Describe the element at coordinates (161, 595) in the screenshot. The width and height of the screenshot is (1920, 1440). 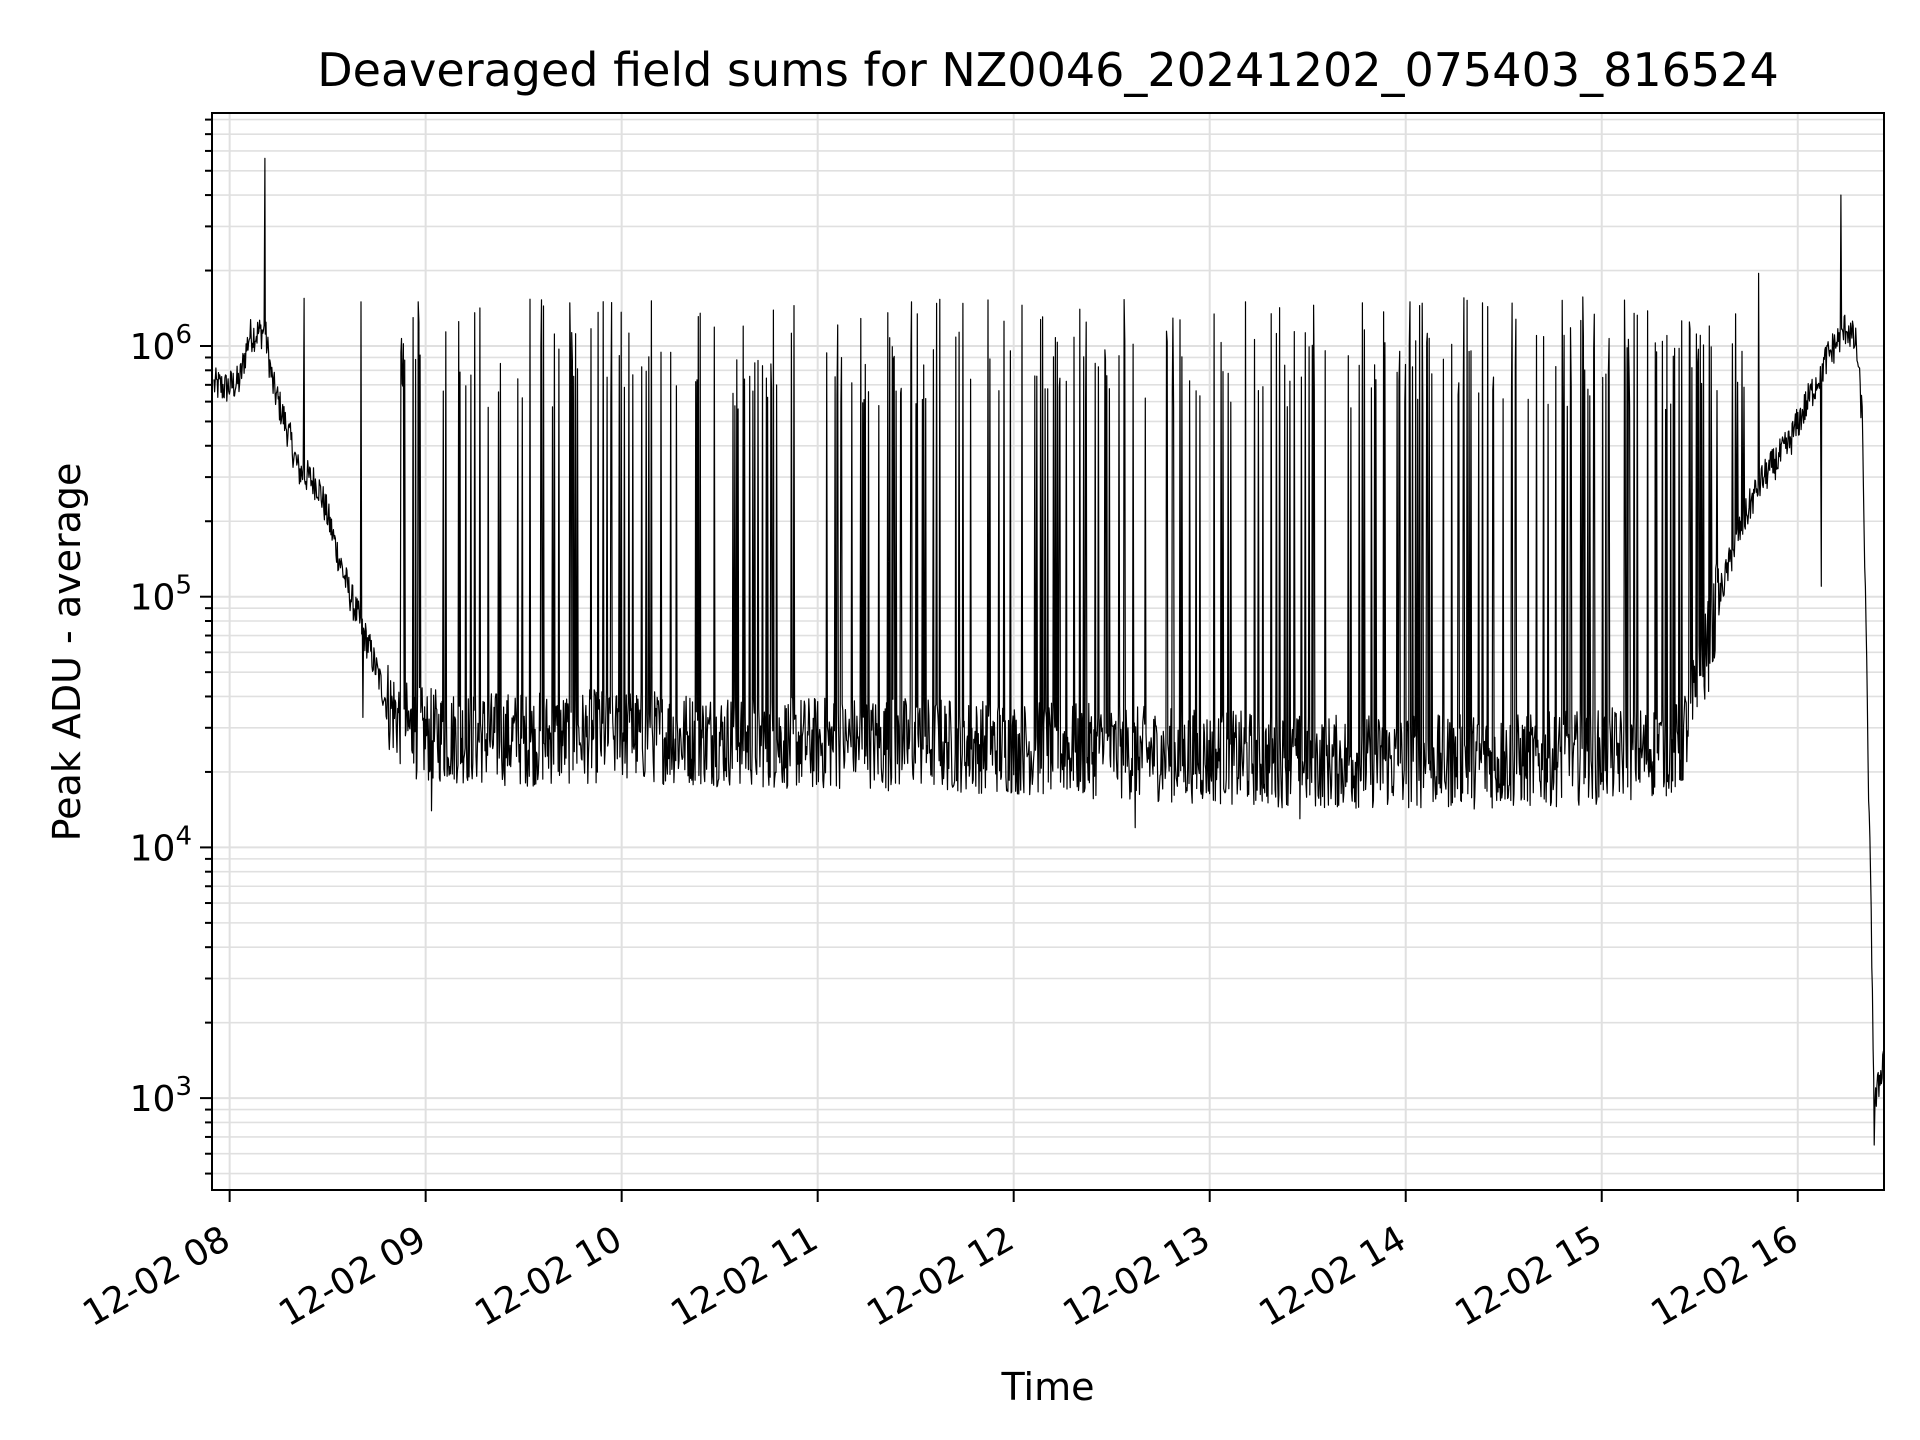
I see `y-tick-label: 10⁵` at that location.